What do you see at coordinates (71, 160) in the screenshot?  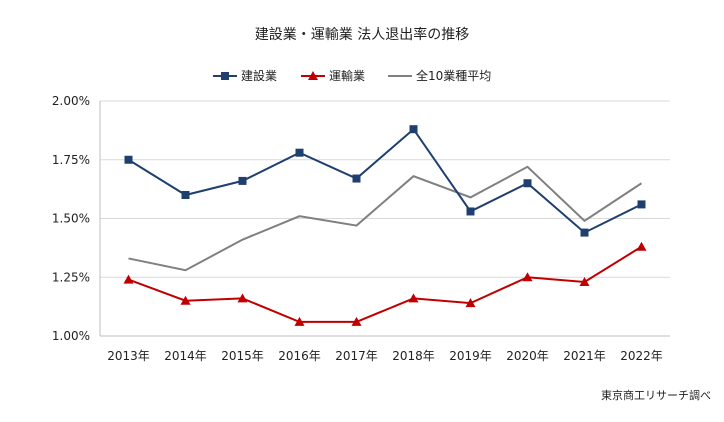 I see `y-tick-label: 1.75%` at bounding box center [71, 160].